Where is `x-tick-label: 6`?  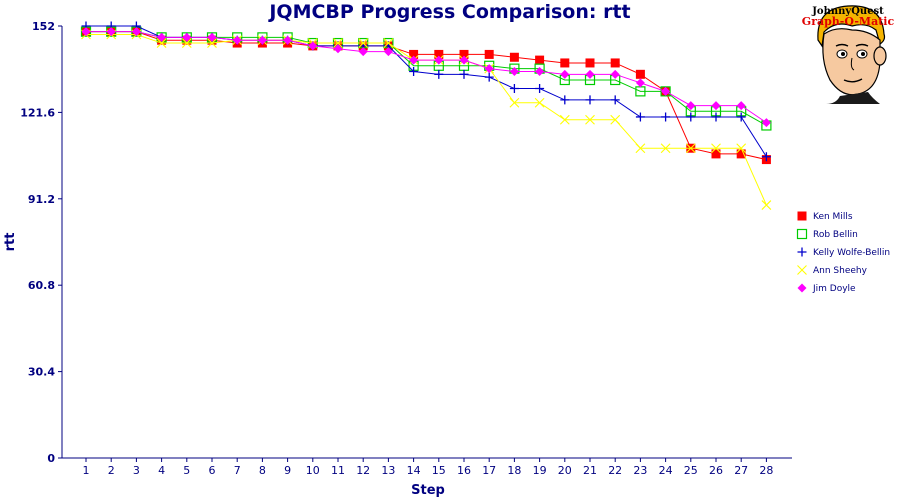 x-tick-label: 6 is located at coordinates (212, 470).